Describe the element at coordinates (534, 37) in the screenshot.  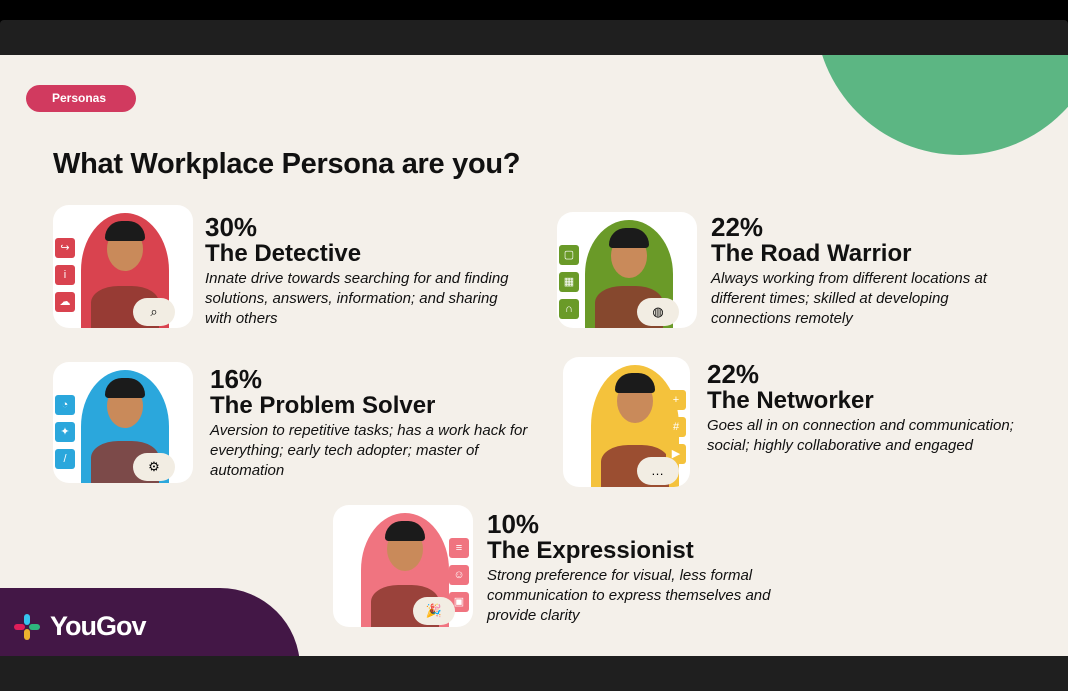
I see `window-top-bar` at that location.